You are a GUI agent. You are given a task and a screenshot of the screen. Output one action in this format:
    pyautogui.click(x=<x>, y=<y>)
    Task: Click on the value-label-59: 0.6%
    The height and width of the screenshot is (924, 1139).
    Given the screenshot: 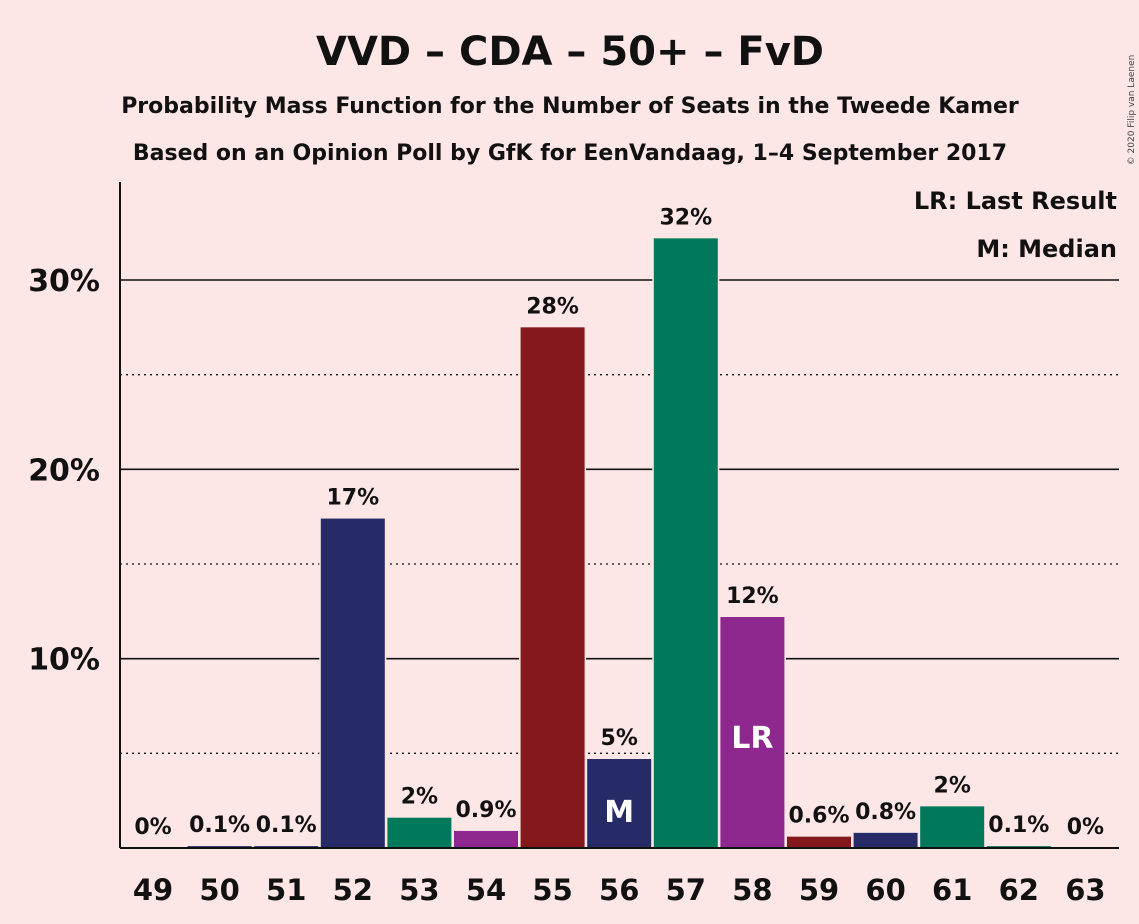 What is the action you would take?
    pyautogui.click(x=818, y=816)
    